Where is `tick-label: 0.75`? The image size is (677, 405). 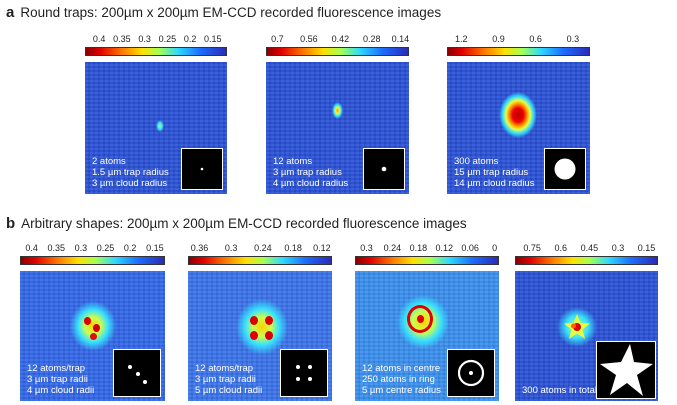
tick-label: 0.75 is located at coordinates (532, 248).